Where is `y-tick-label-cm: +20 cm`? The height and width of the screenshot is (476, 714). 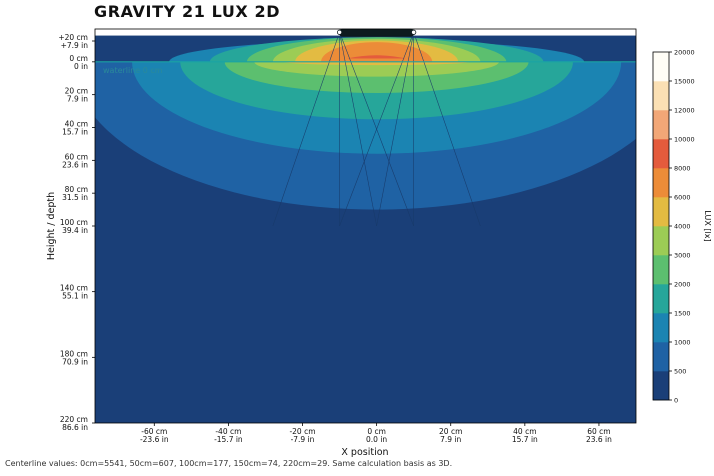
y-tick-label-cm: +20 cm is located at coordinates (73, 37).